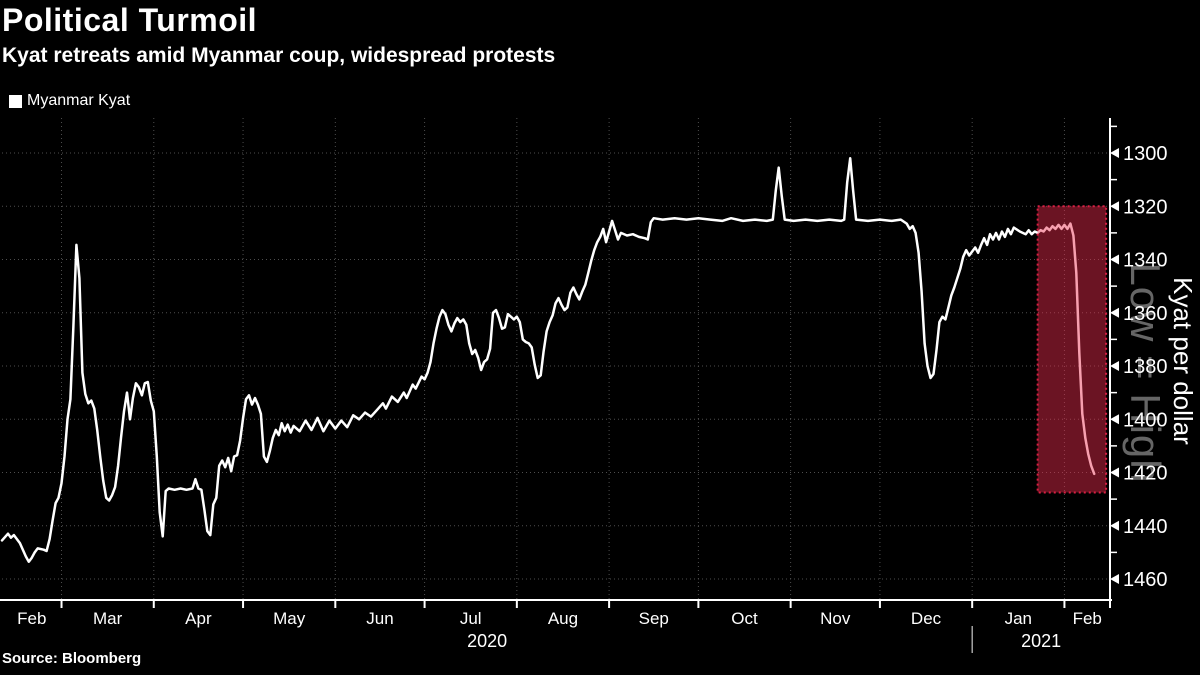  Describe the element at coordinates (1145, 207) in the screenshot. I see `y-tick-label: 1320` at that location.